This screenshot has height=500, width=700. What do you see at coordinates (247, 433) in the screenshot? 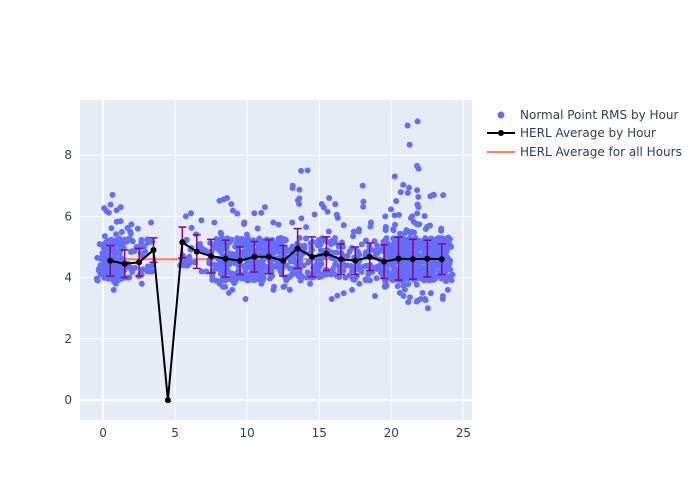
I see `x-tick-label: 10` at bounding box center [247, 433].